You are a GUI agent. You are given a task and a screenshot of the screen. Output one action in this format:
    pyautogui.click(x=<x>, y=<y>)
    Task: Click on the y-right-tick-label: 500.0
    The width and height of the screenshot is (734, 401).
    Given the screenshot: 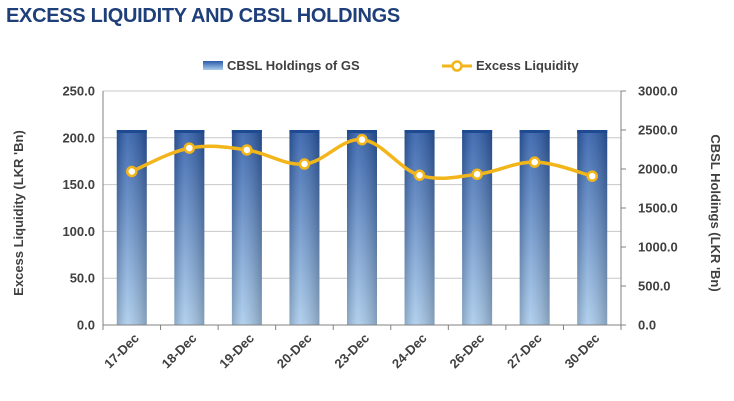 What is the action you would take?
    pyautogui.click(x=654, y=286)
    